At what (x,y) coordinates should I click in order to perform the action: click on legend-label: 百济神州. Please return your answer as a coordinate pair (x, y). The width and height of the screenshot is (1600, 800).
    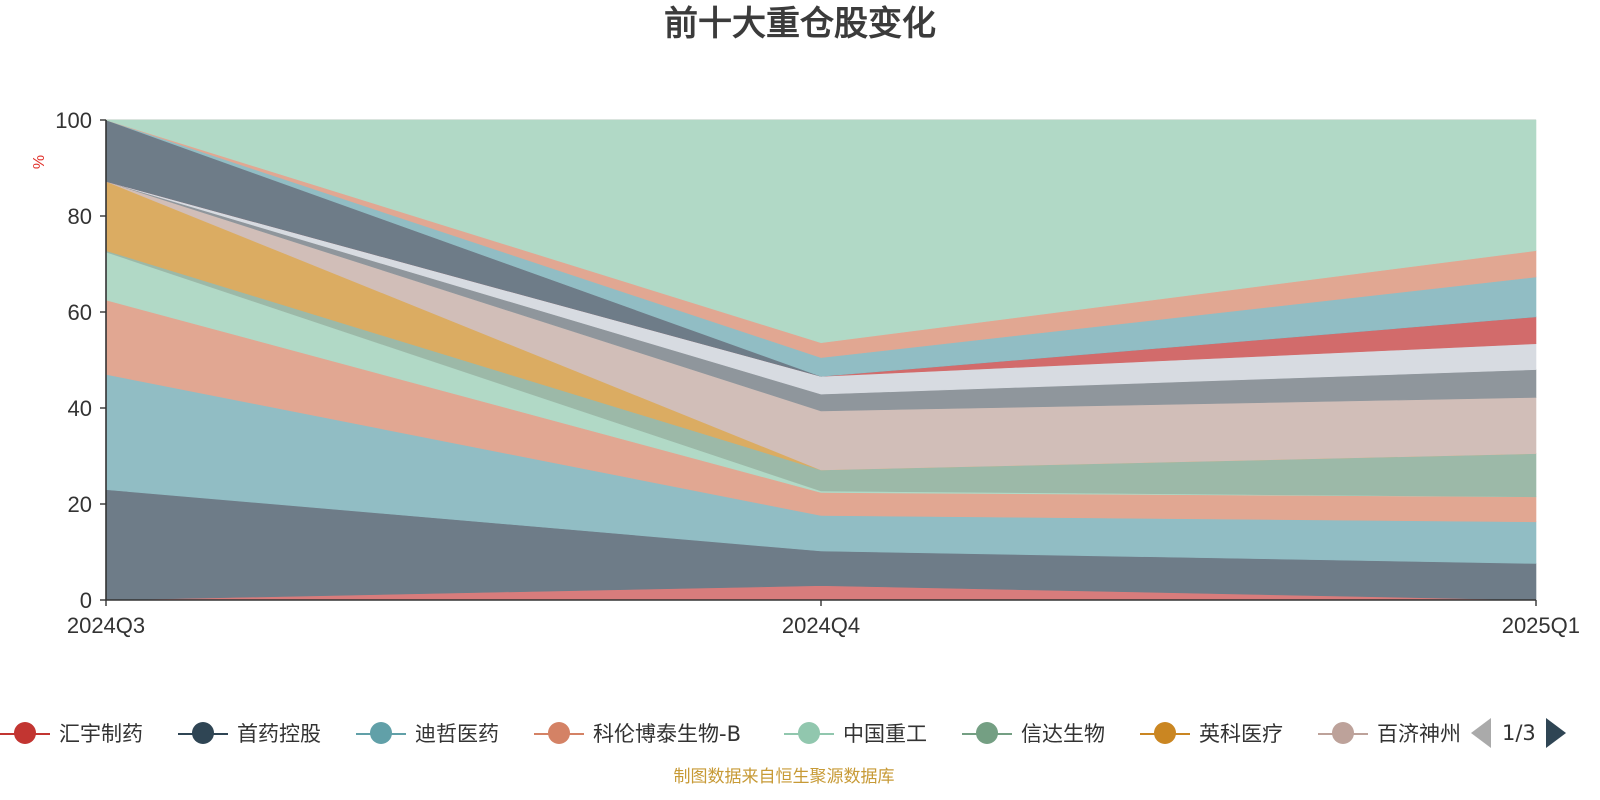
    Looking at the image, I should click on (1419, 734).